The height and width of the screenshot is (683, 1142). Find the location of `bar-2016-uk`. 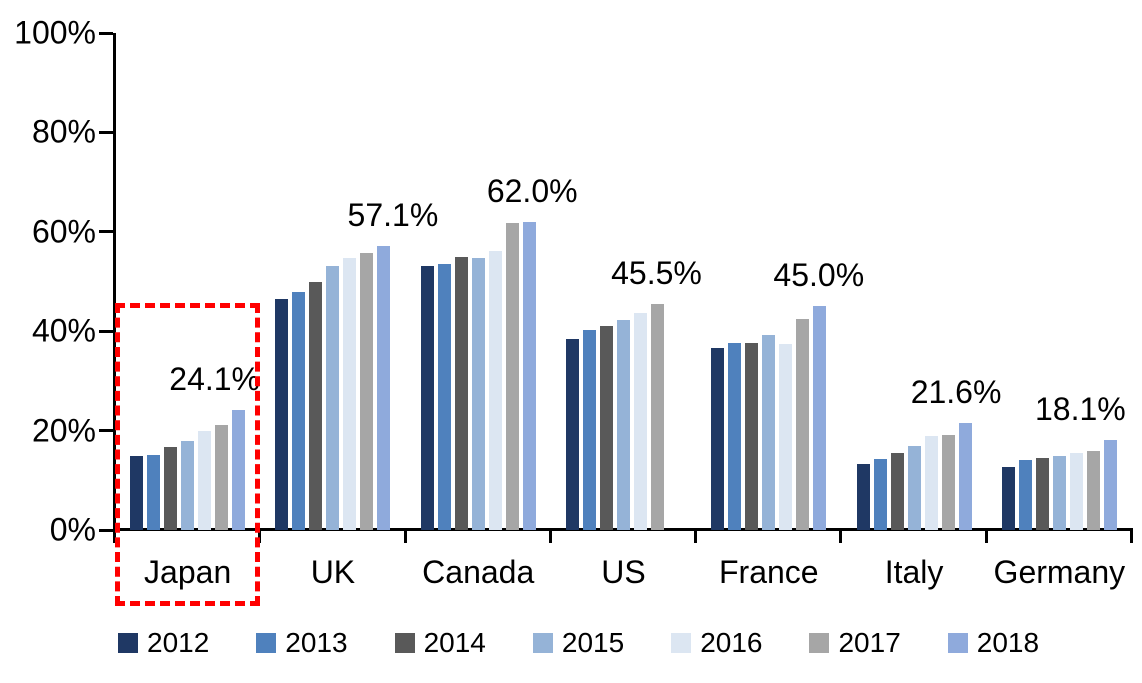

bar-2016-uk is located at coordinates (350, 393).